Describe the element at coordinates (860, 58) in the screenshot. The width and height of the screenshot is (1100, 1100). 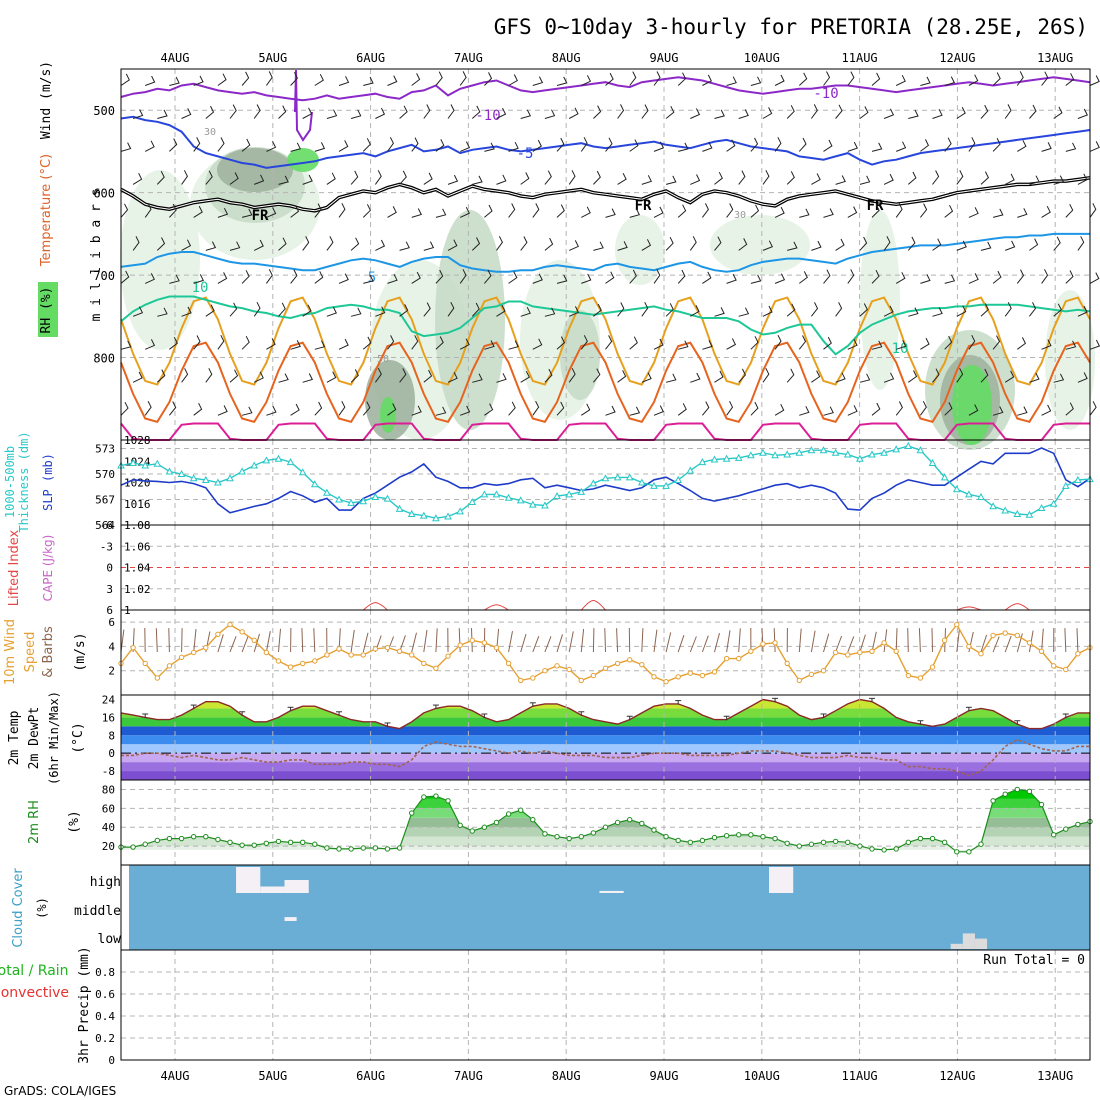
I see `top-date-label: 11AUG` at that location.